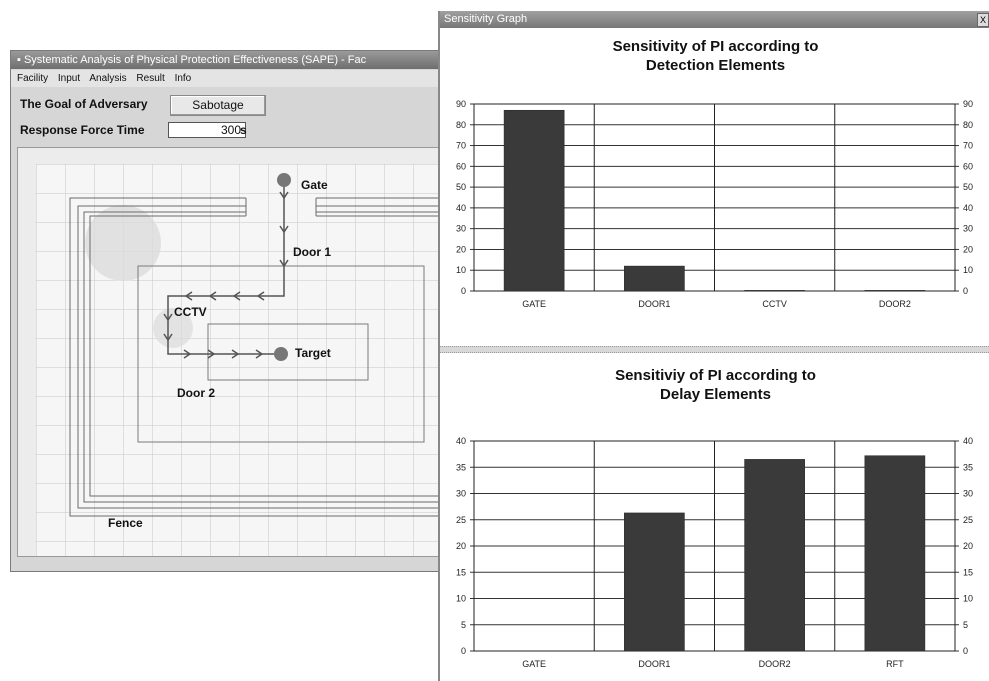  Describe the element at coordinates (968, 467) in the screenshot. I see `y-tick-label-right: 35` at that location.